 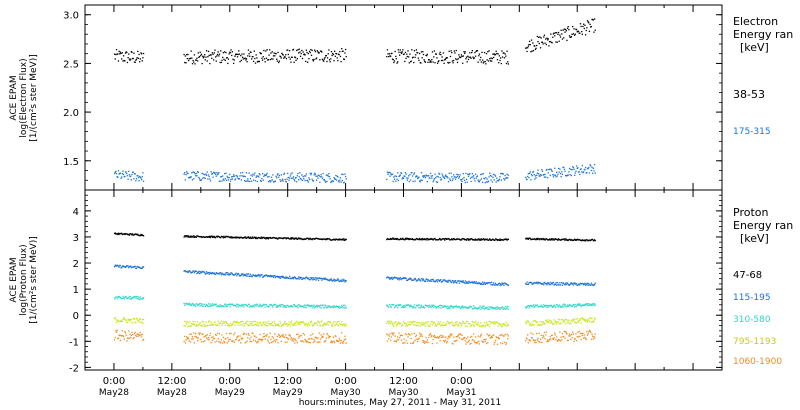 What do you see at coordinates (71, 16) in the screenshot?
I see `y-tick-label: 3.0` at bounding box center [71, 16].